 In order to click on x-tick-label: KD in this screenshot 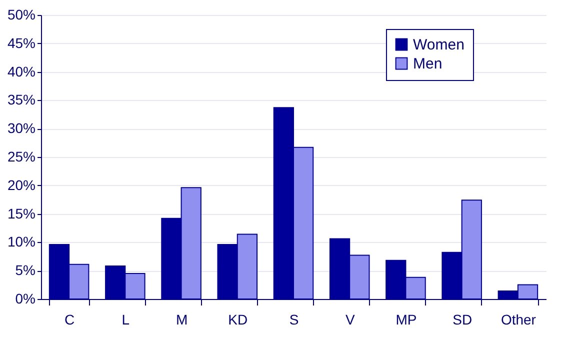, I will do `click(238, 320)`.